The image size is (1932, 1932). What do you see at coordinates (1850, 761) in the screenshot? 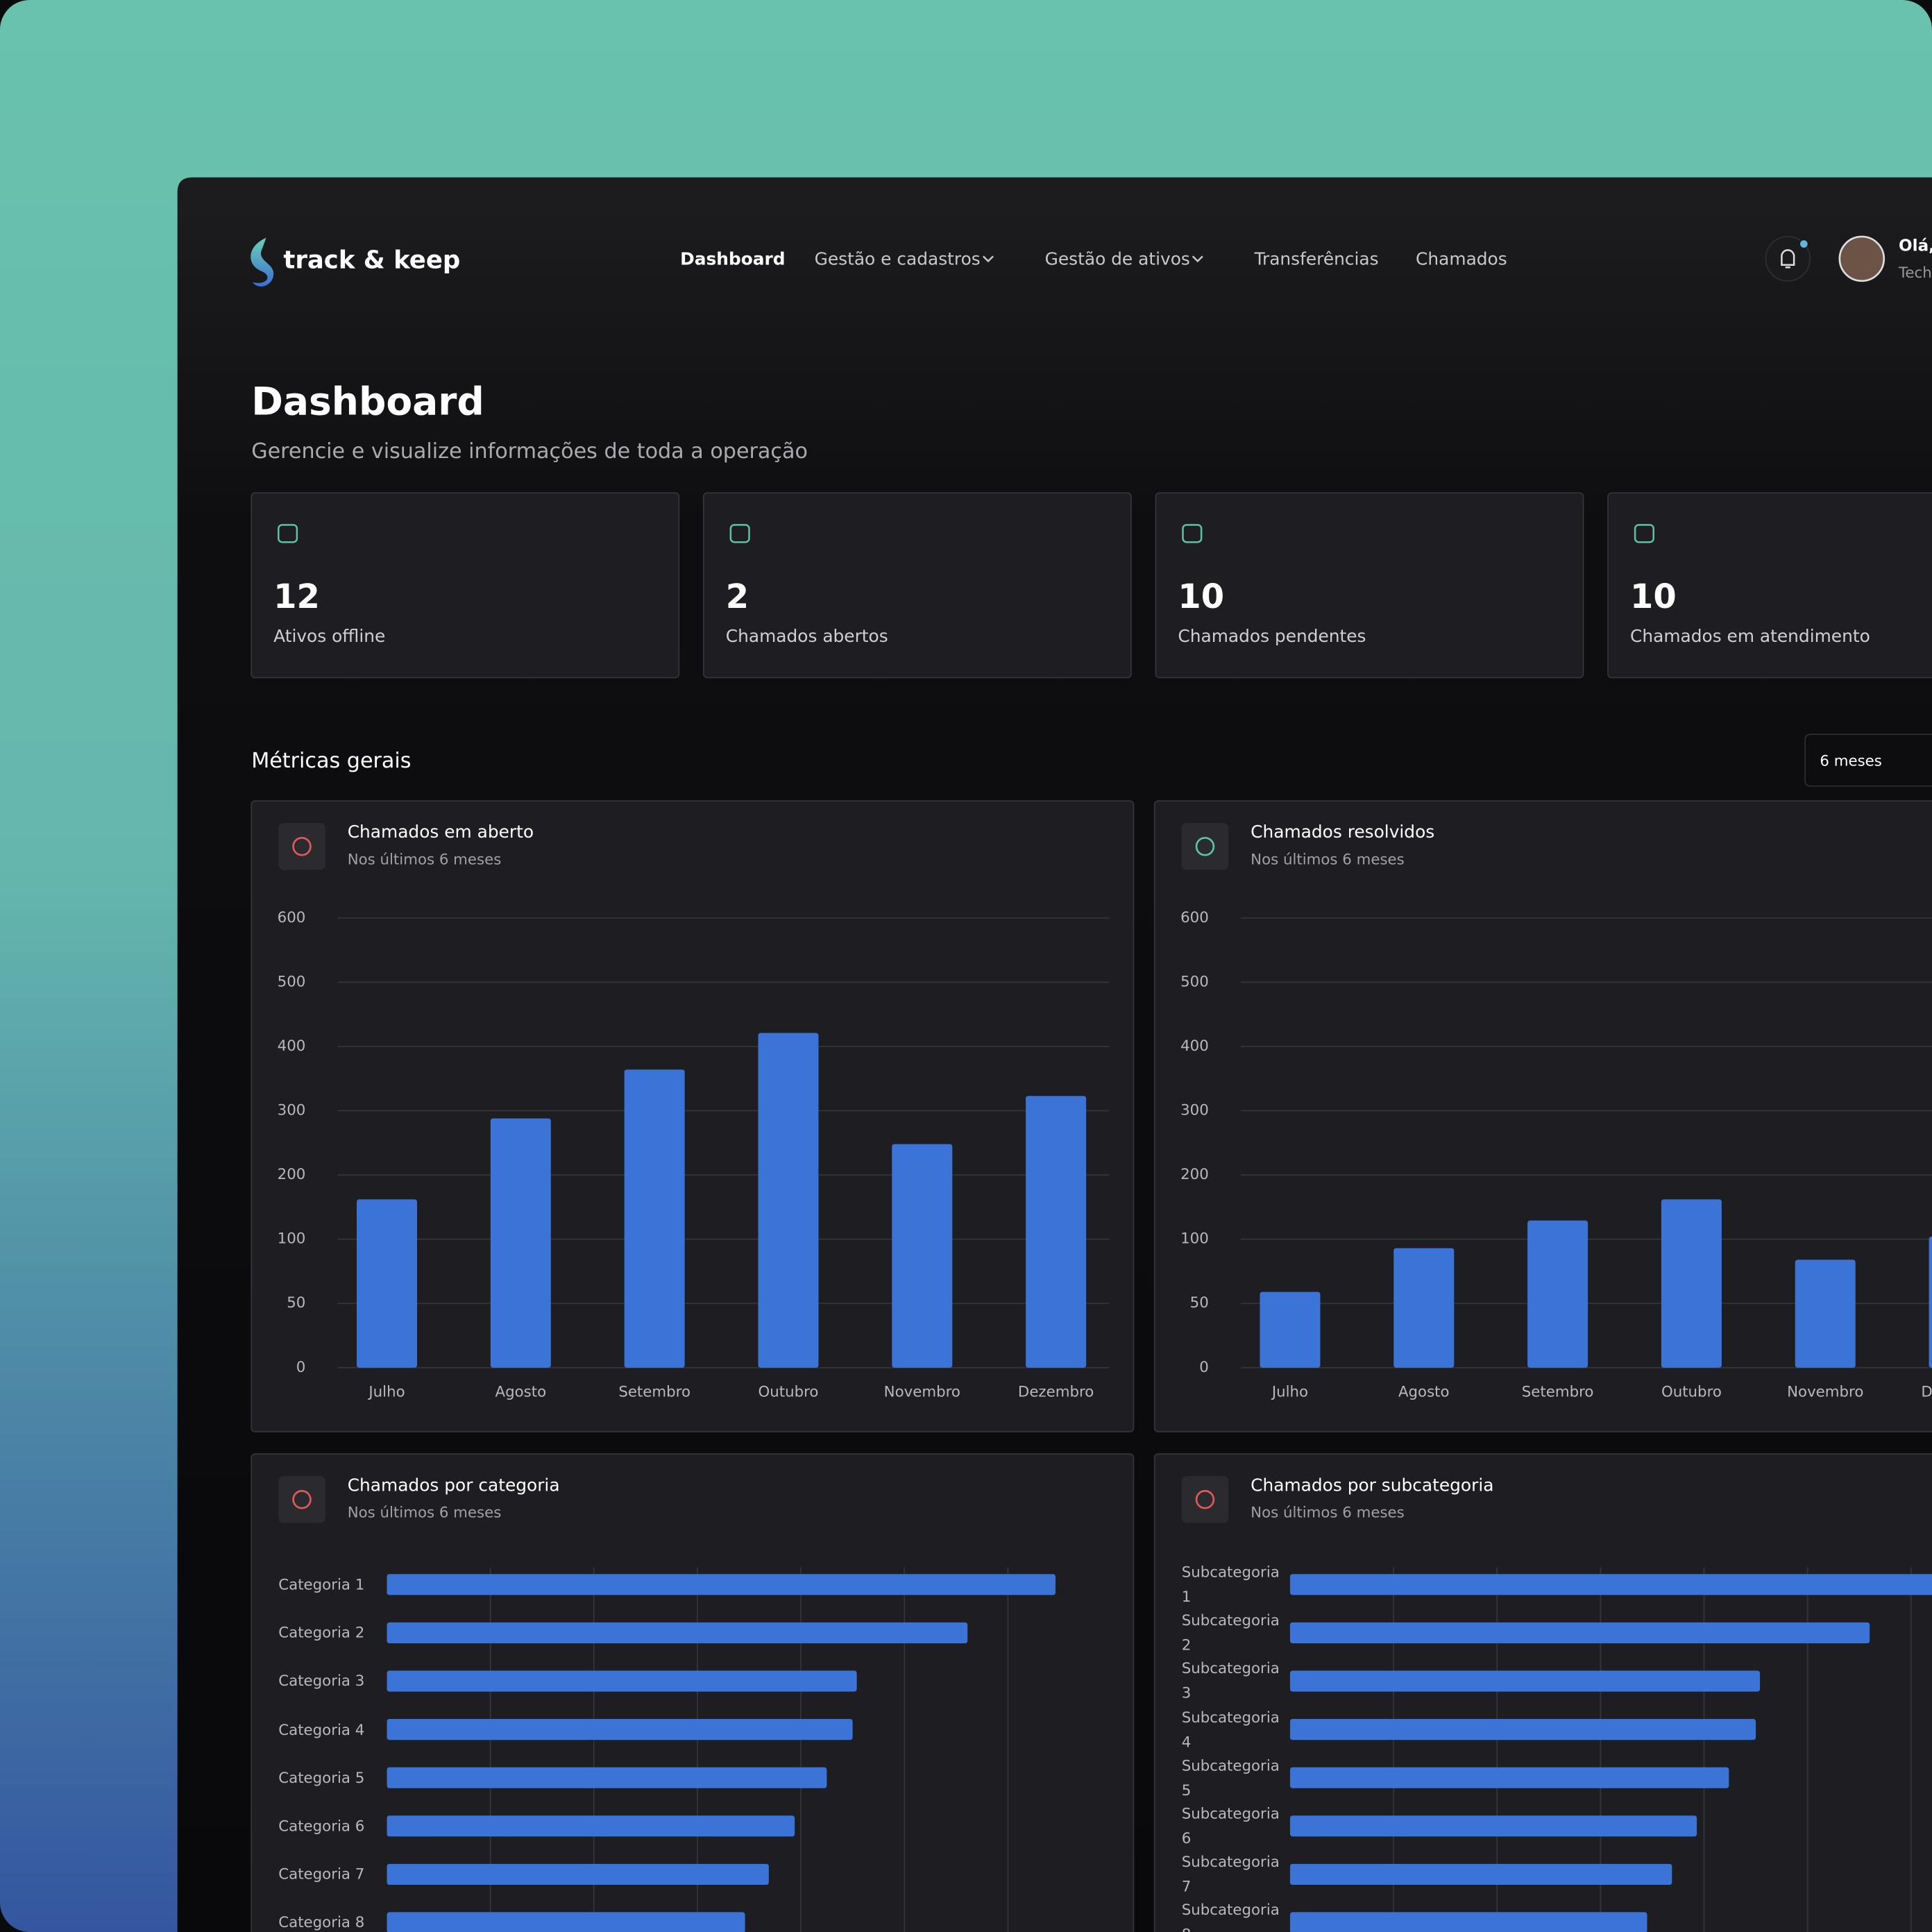
I see `period-select-label: 6 meses` at bounding box center [1850, 761].